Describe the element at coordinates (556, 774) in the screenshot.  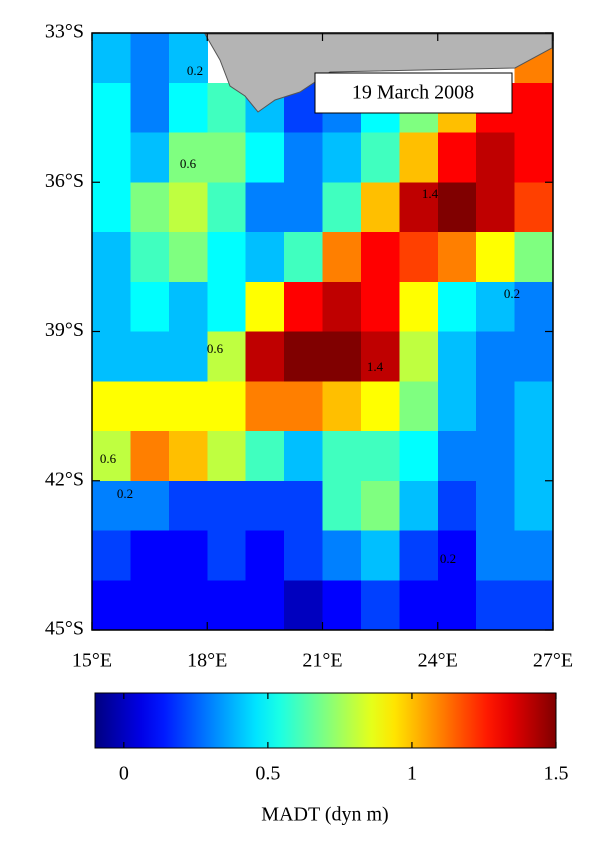
I see `colorbar-tick-label: 1.5` at that location.